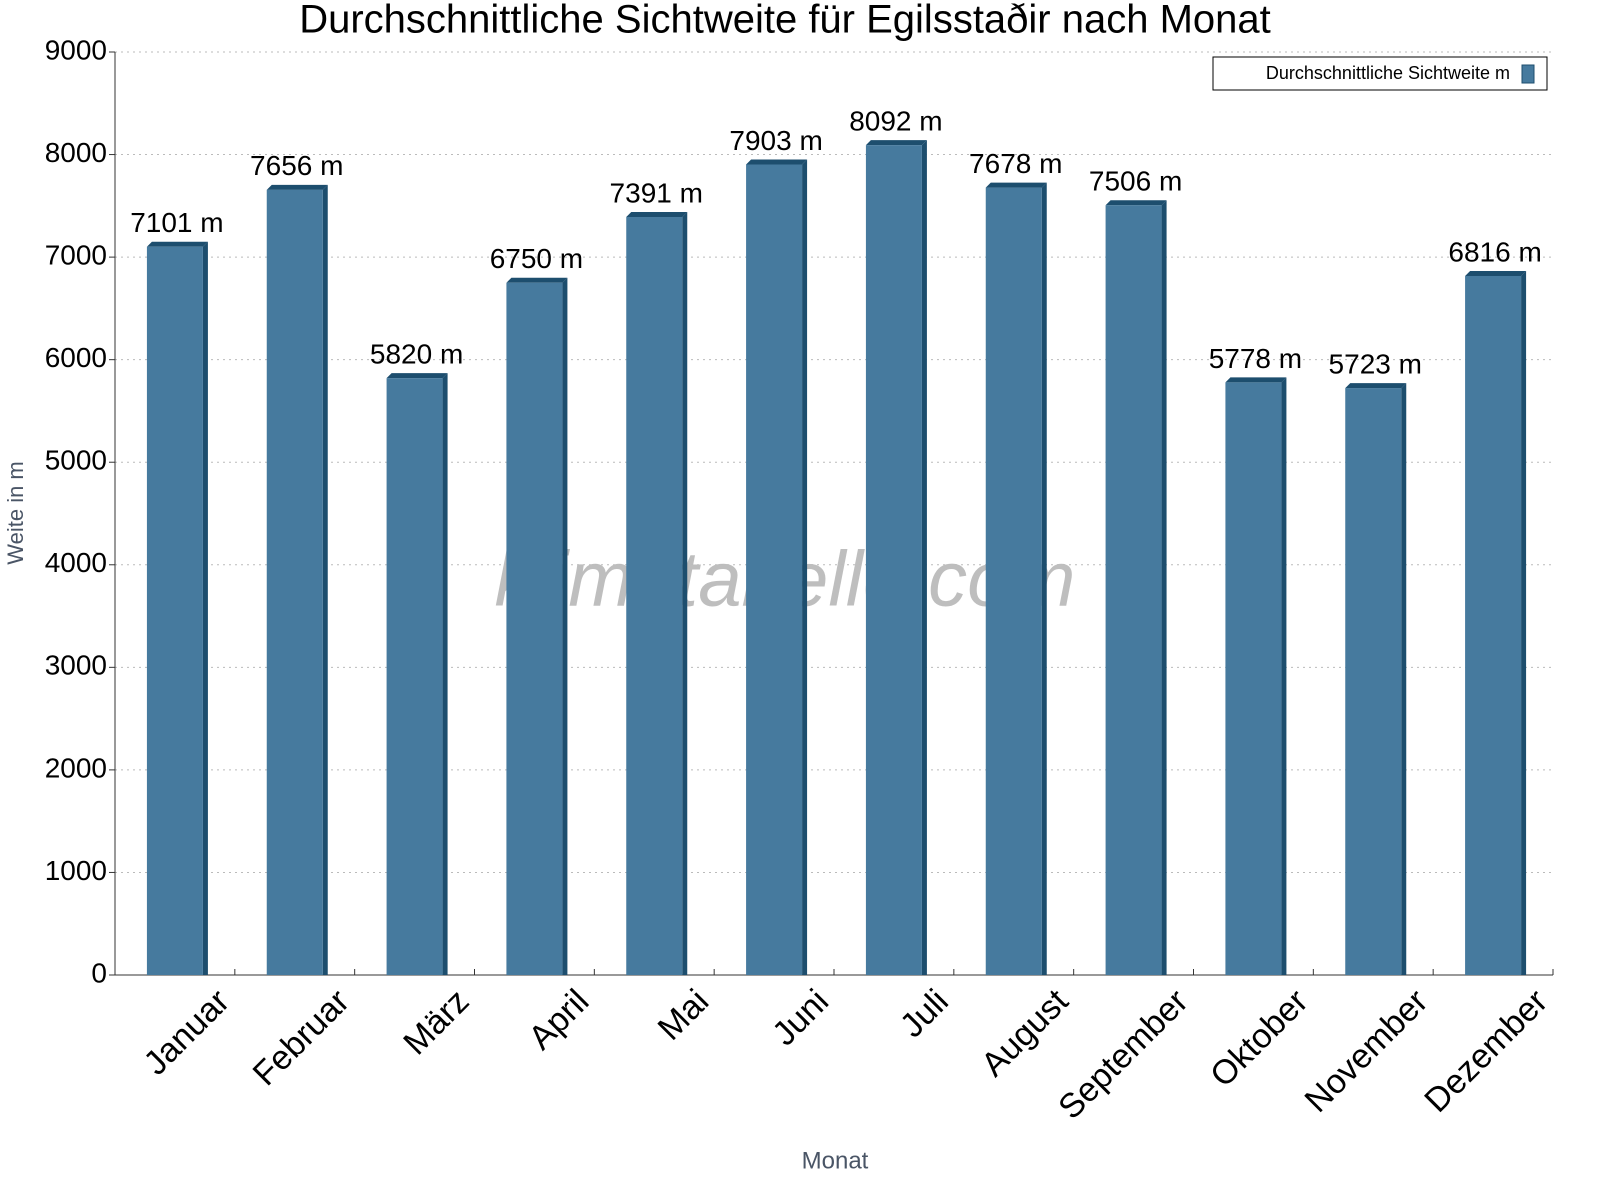  Describe the element at coordinates (76, 665) in the screenshot. I see `y-tick-label: 3000` at that location.